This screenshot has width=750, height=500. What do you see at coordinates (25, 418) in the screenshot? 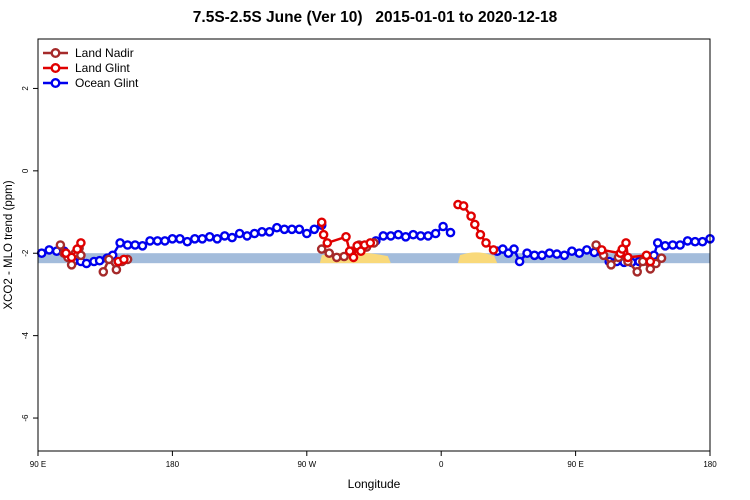
I see `y-tick-label: -6` at bounding box center [25, 418].